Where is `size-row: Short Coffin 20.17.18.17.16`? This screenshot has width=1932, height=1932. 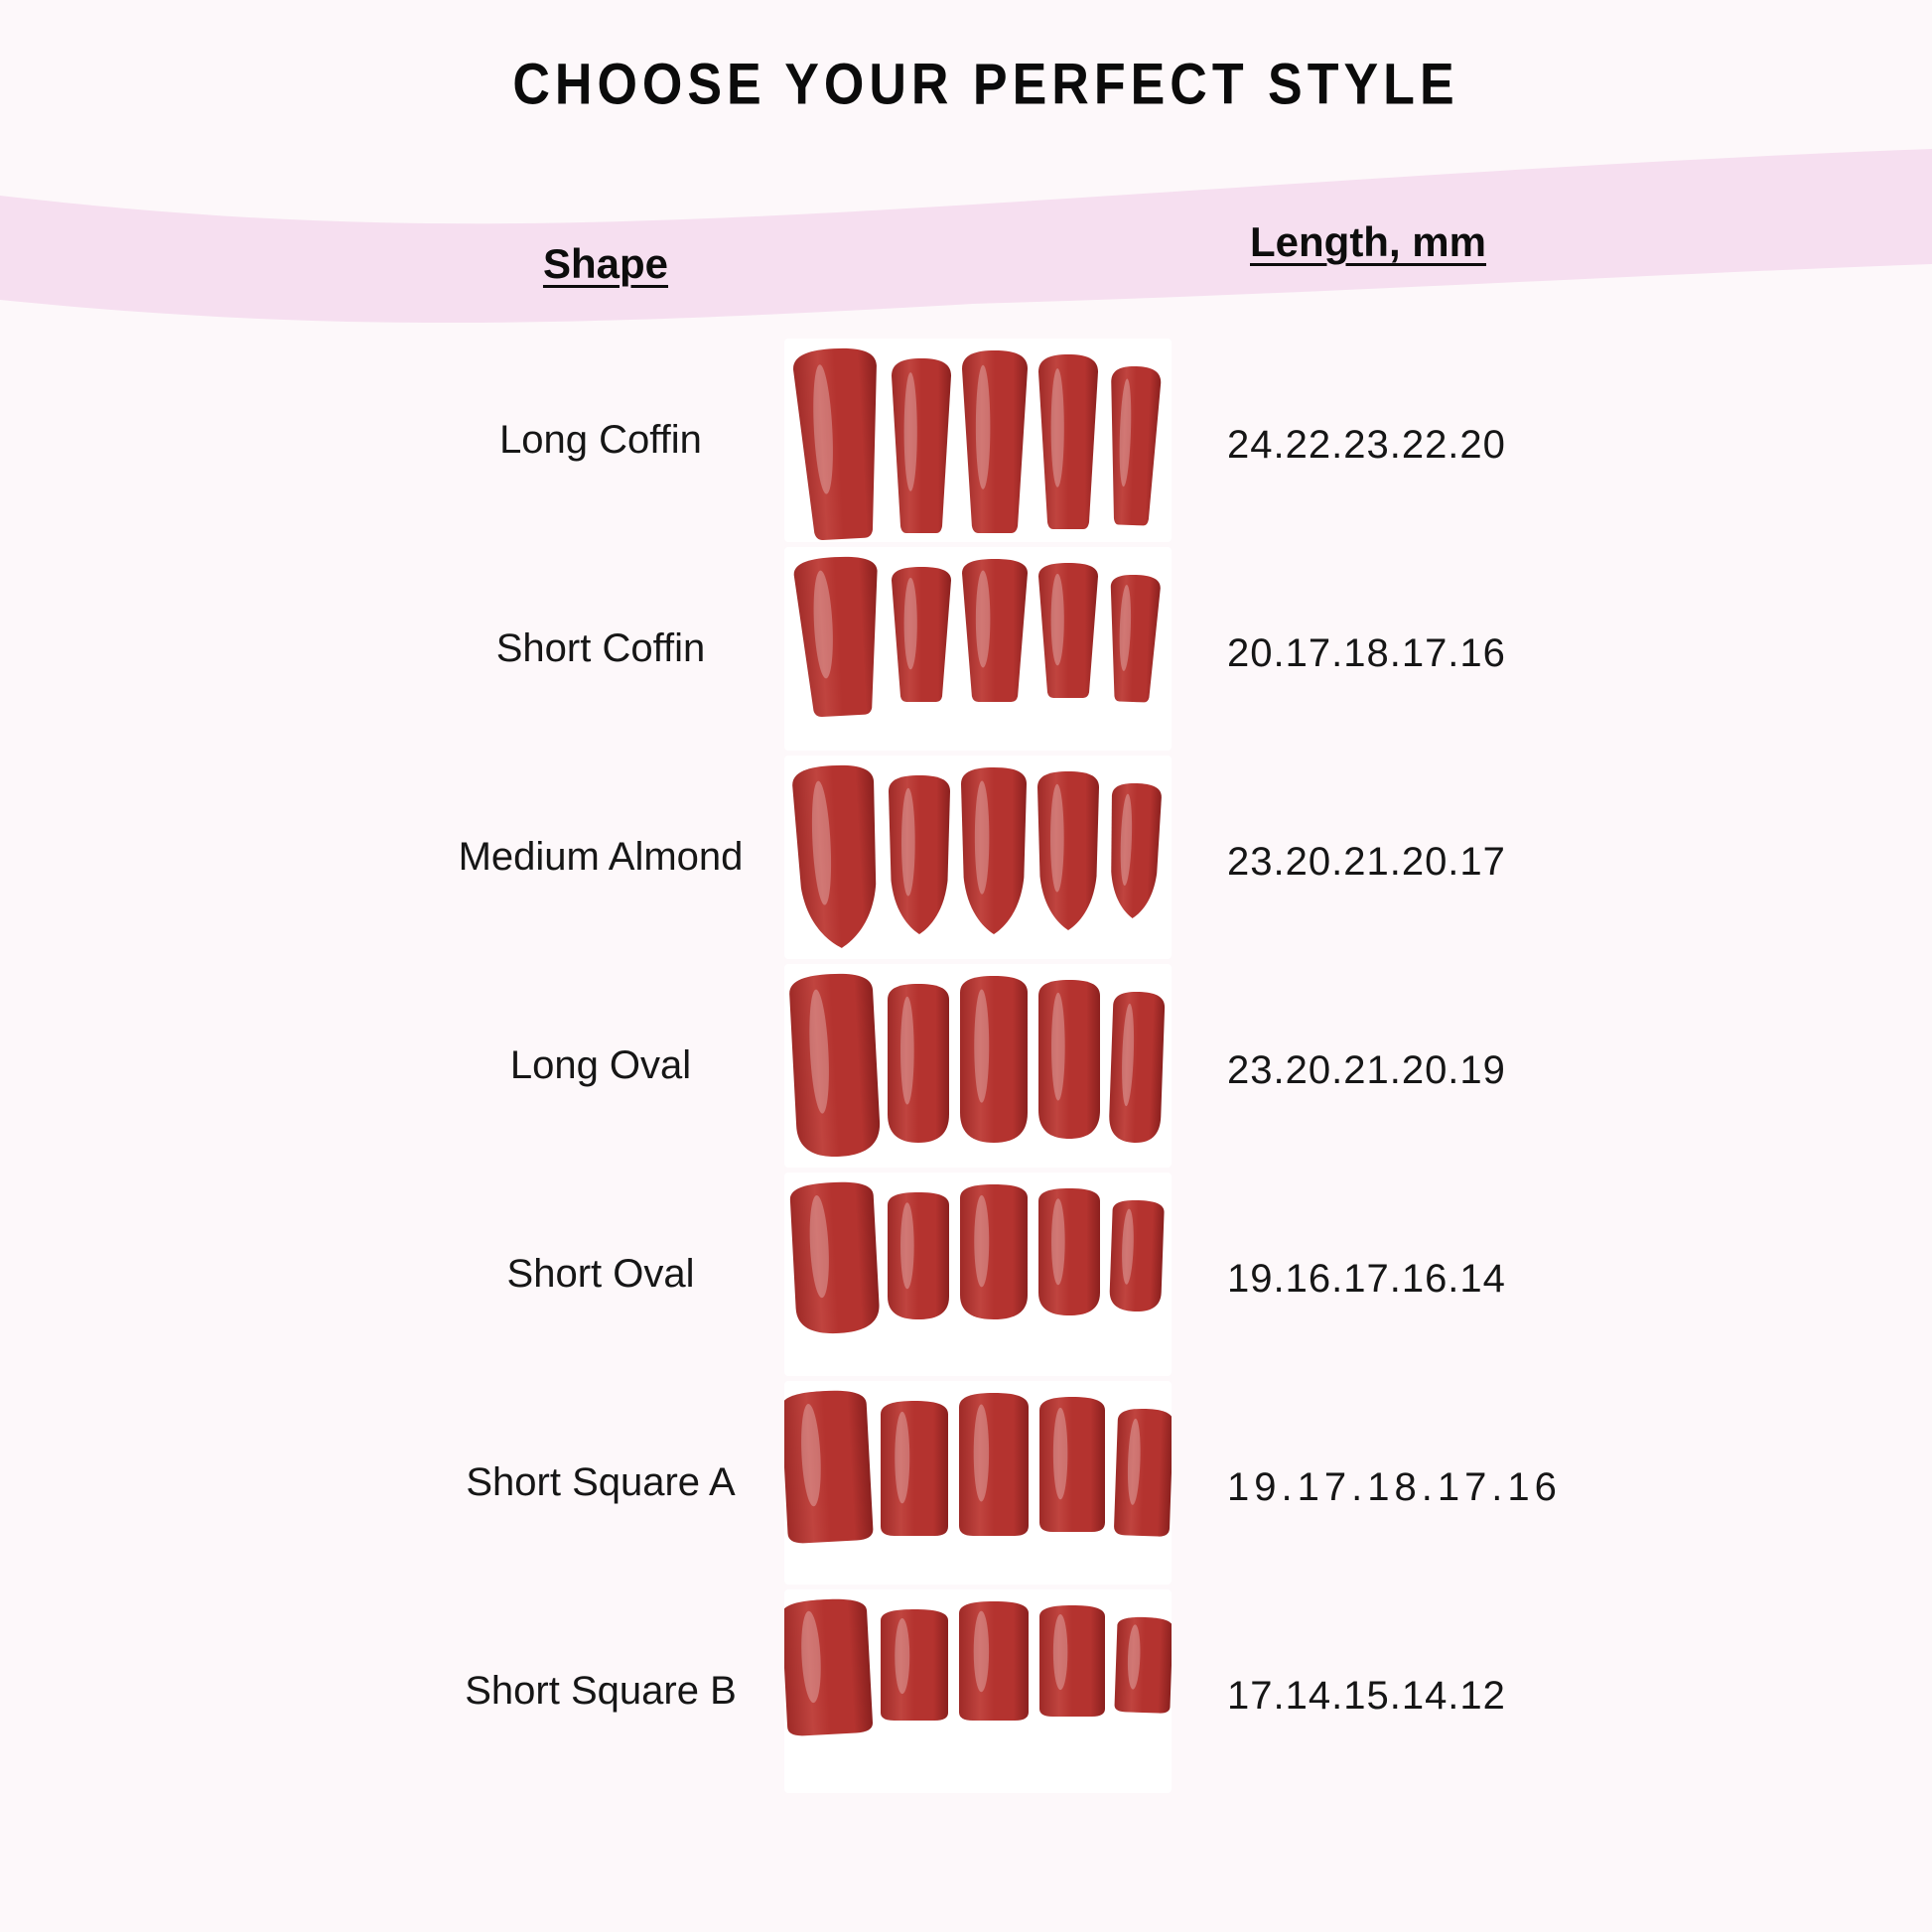 size-row: Short Coffin 20.17.18.17.16 is located at coordinates (966, 649).